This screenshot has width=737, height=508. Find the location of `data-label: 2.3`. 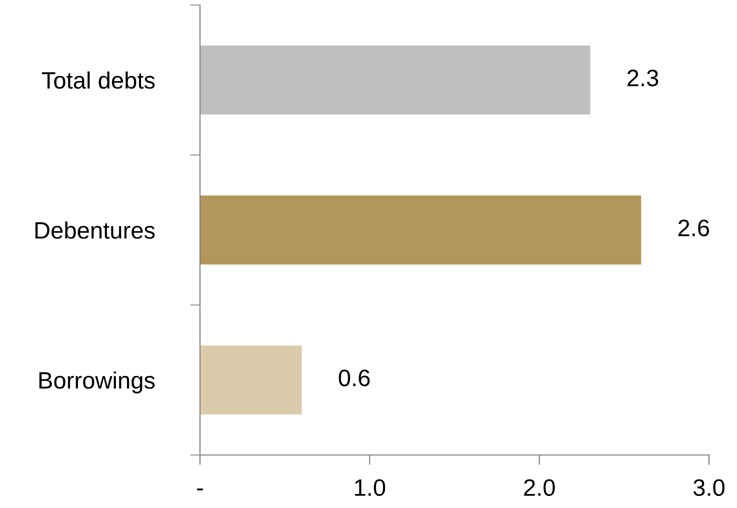

data-label: 2.3 is located at coordinates (643, 78).